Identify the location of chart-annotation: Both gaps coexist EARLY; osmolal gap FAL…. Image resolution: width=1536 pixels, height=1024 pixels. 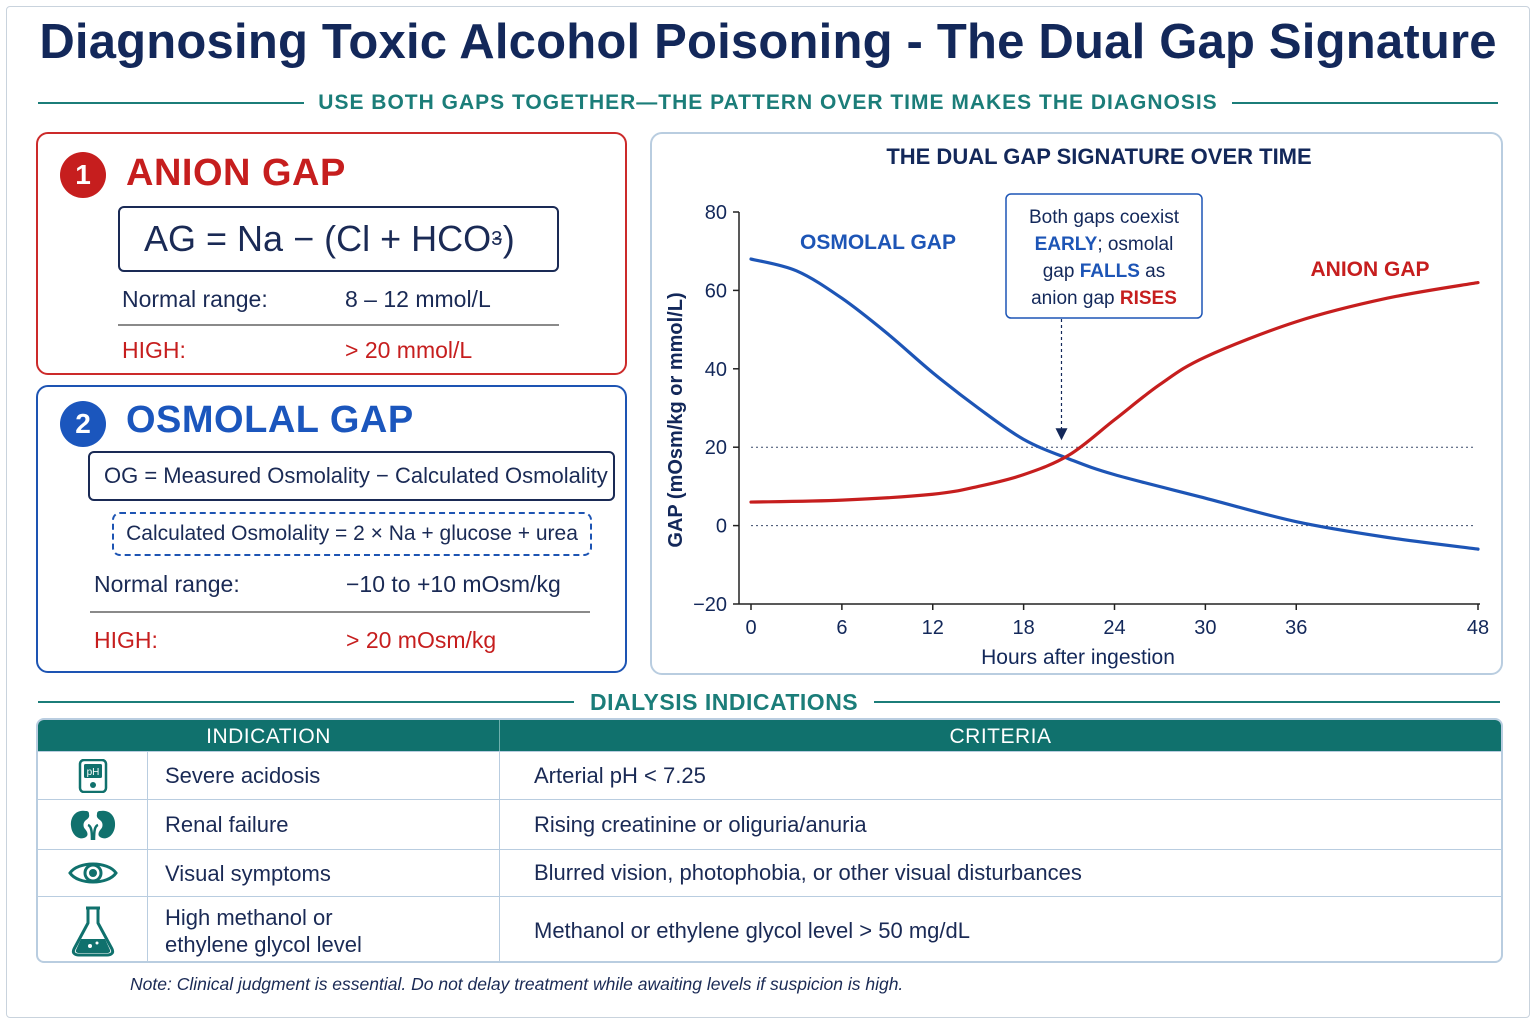
(1104, 317).